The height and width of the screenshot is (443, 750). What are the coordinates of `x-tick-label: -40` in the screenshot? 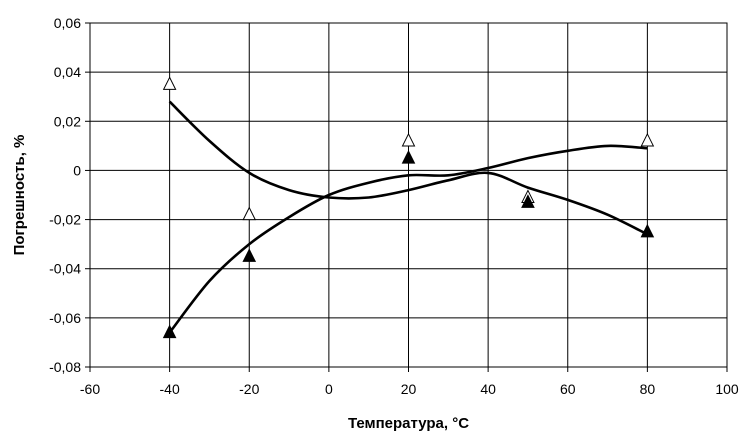 It's located at (170, 389).